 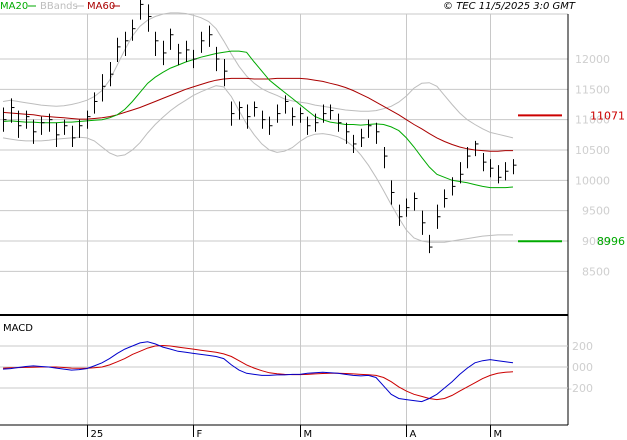 What do you see at coordinates (592, 180) in the screenshot?
I see `price-y-tick-label: 10000` at bounding box center [592, 180].